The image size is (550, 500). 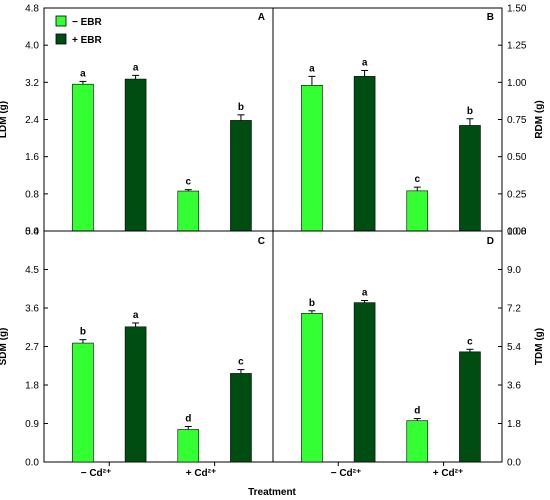 I want to click on y-axis-title: TDM (g), so click(x=539, y=346).